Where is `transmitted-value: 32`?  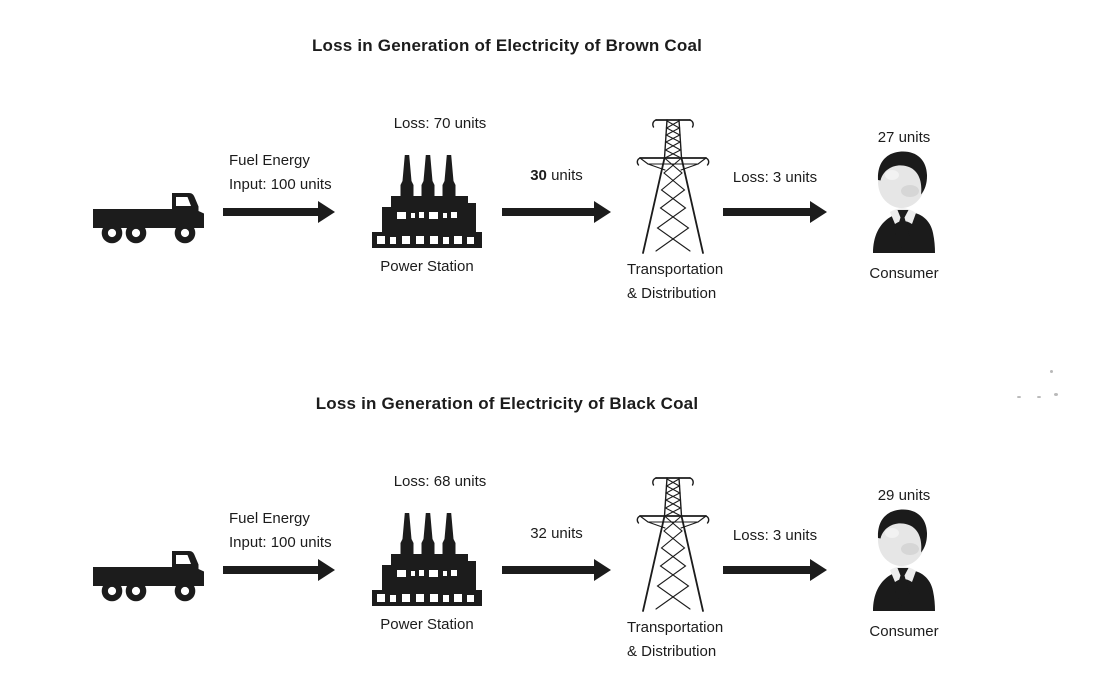 transmitted-value: 32 is located at coordinates (538, 533).